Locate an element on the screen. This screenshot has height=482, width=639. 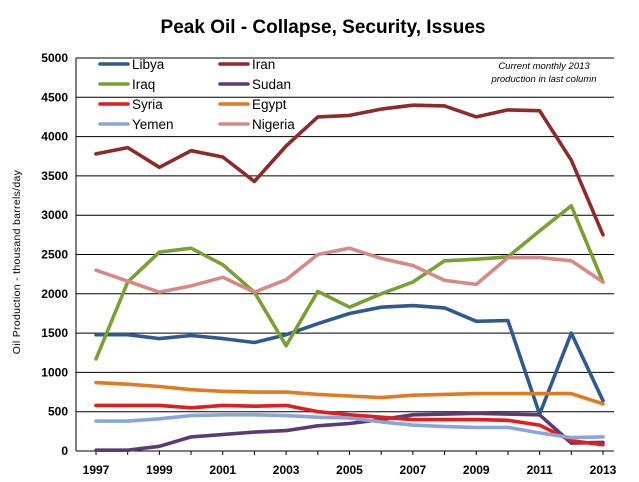
annotation-line-2: production in last column is located at coordinates (543, 79).